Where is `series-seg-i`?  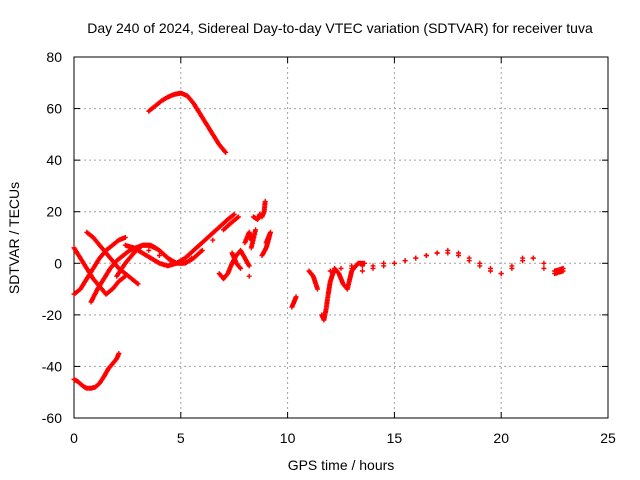 series-seg-i is located at coordinates (241, 250).